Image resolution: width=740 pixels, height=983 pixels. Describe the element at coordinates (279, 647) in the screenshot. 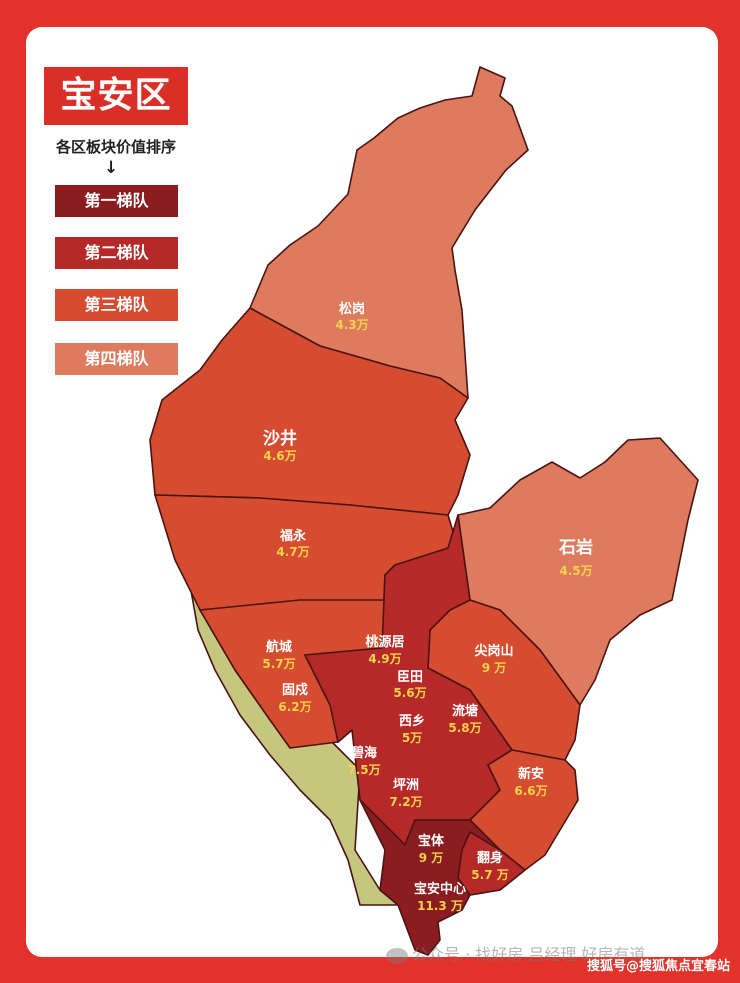

I see `label-hangcheng: 航城` at that location.